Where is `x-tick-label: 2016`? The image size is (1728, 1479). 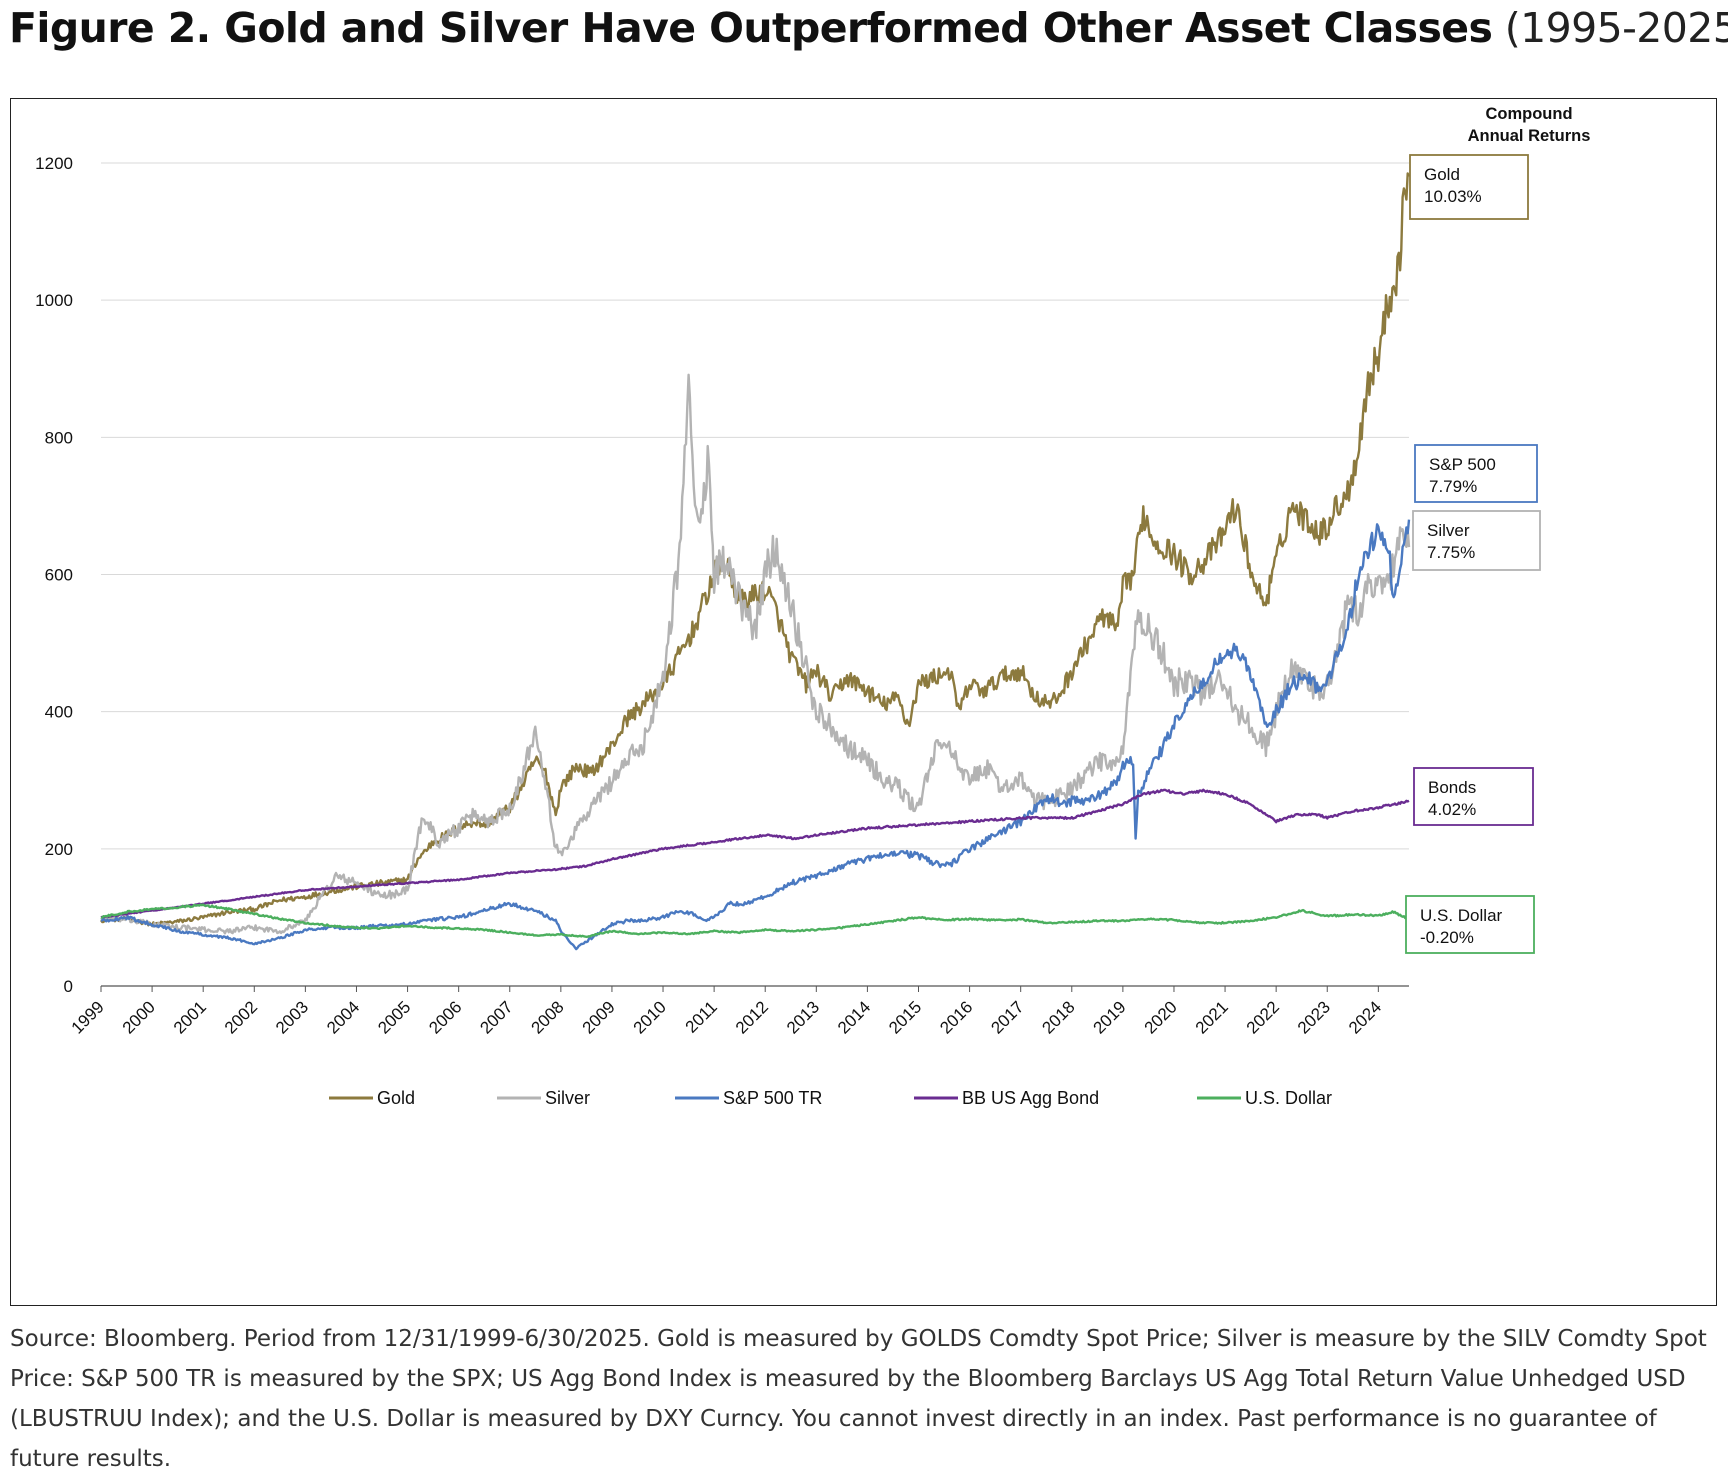
x-tick-label: 2016 is located at coordinates (956, 1017).